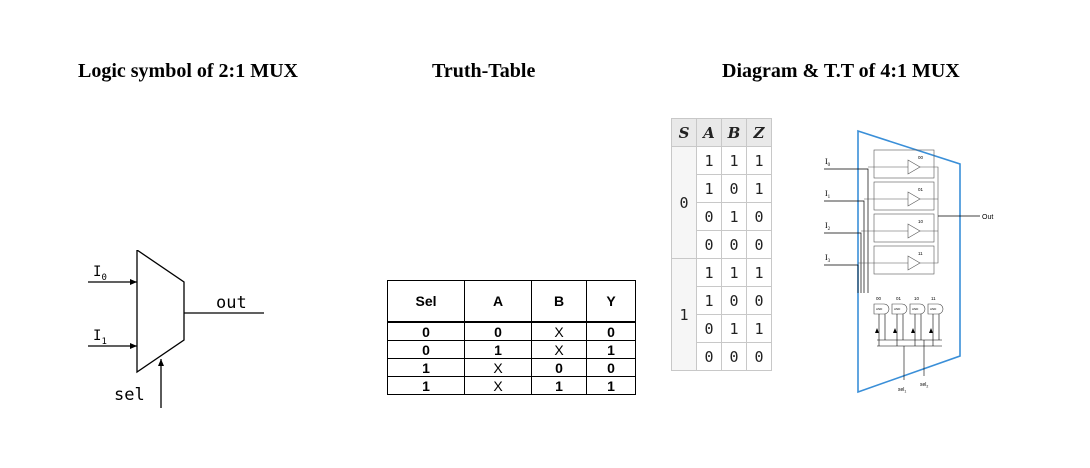  I want to click on output-label: out, so click(231, 303).